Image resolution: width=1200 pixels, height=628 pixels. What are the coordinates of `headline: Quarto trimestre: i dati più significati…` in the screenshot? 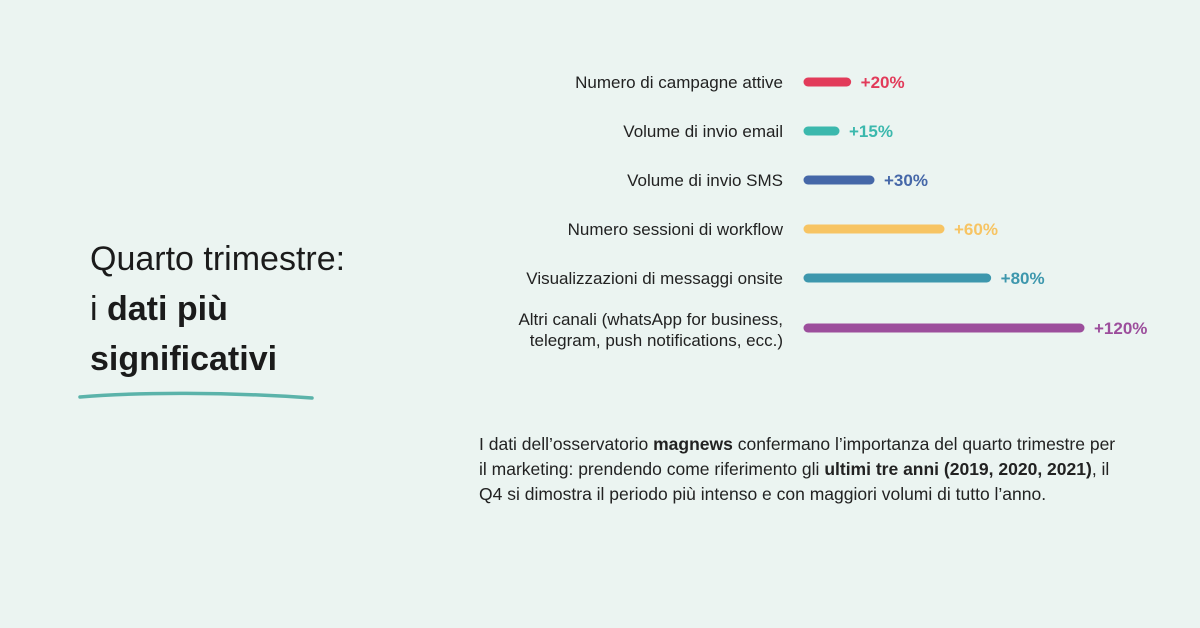 It's located at (217, 309).